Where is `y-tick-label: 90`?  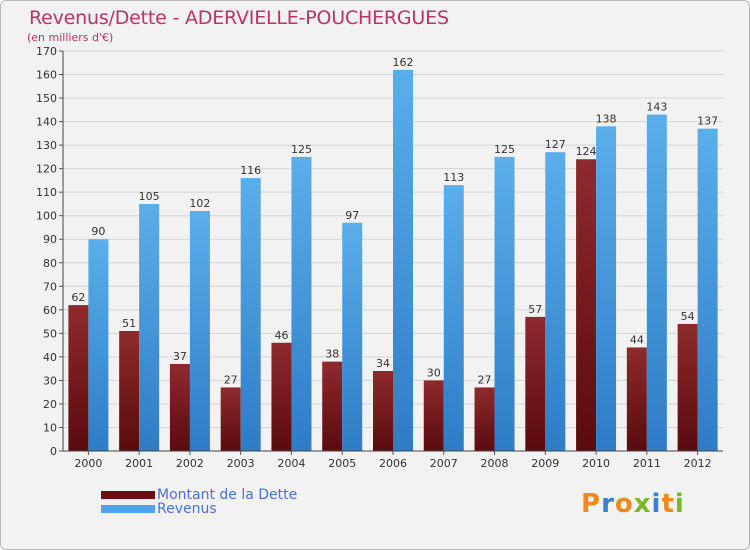 y-tick-label: 90 is located at coordinates (50, 239).